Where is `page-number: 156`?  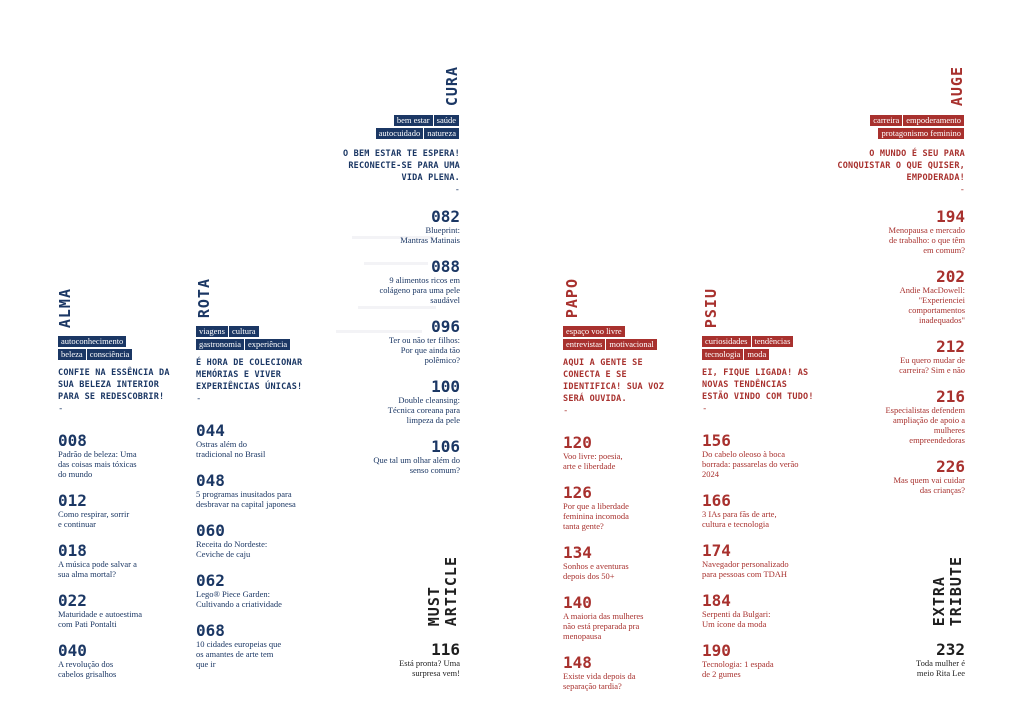 page-number: 156 is located at coordinates (716, 440).